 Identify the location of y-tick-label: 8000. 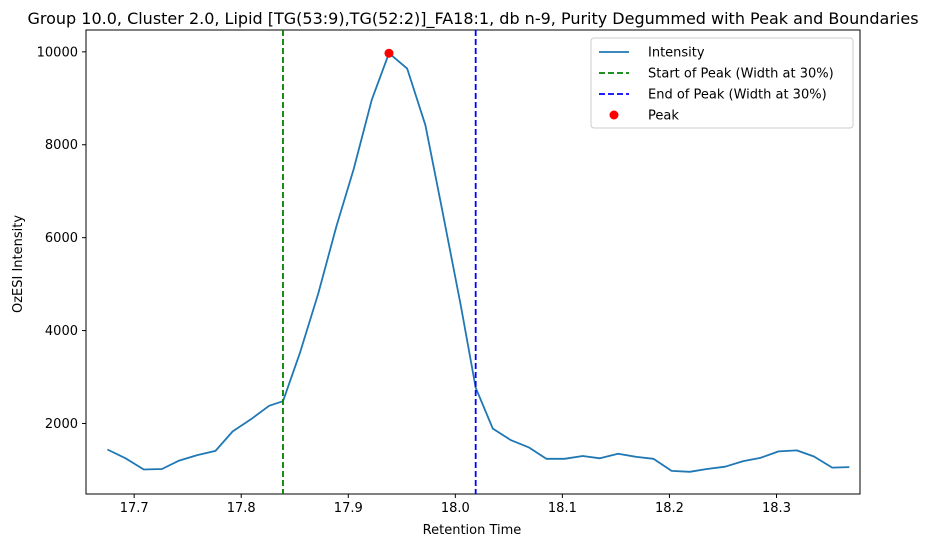
(61, 145).